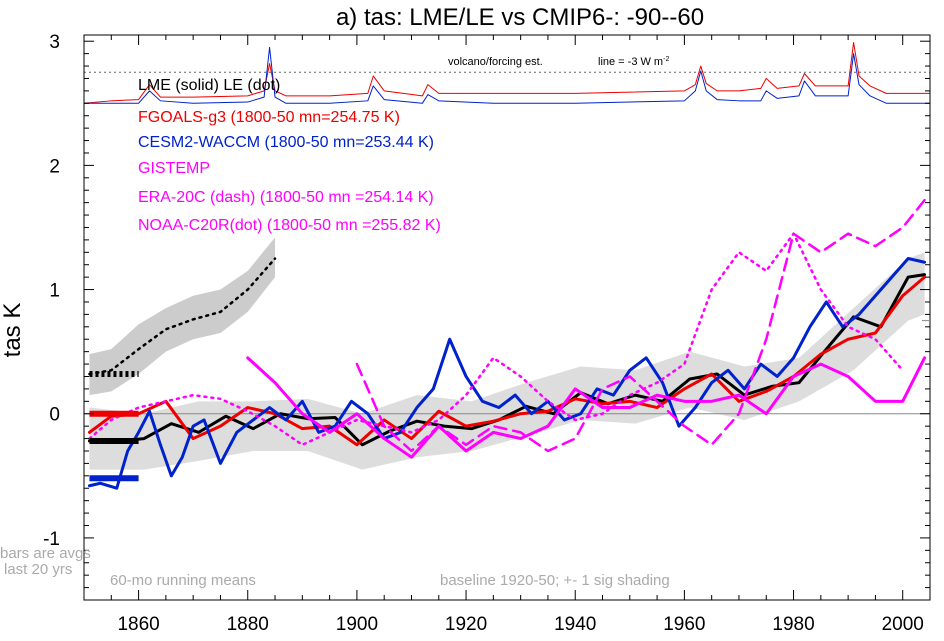 The width and height of the screenshot is (944, 641). I want to click on y-tick-label-3: 3, so click(54, 42).